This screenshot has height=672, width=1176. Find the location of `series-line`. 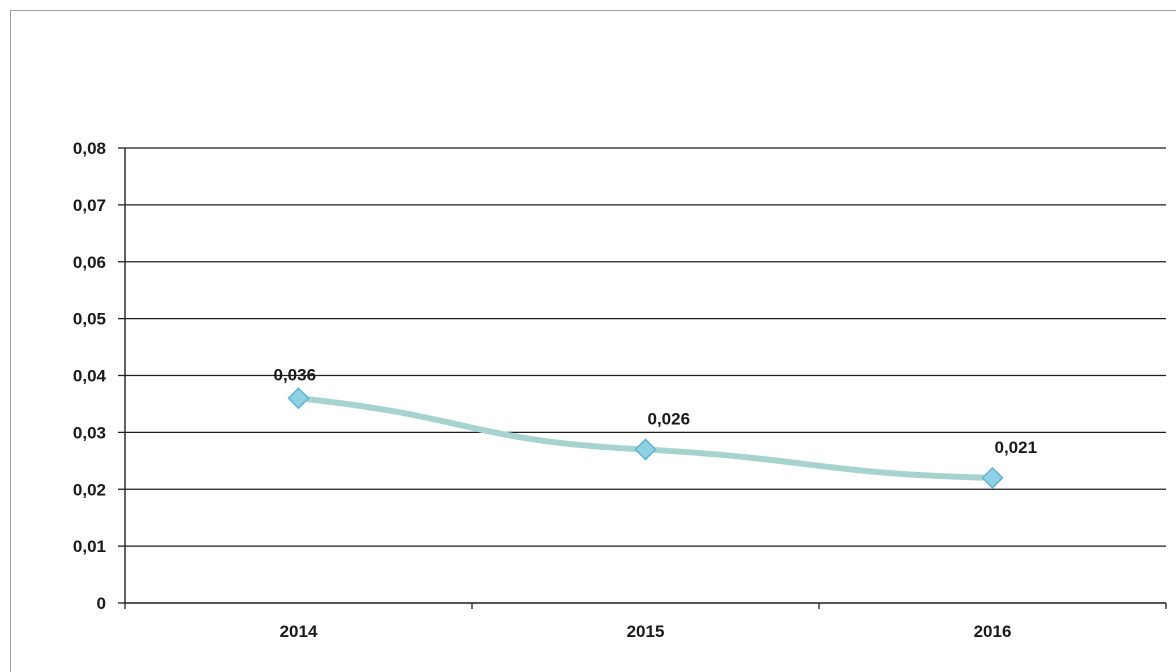

series-line is located at coordinates (645, 438).